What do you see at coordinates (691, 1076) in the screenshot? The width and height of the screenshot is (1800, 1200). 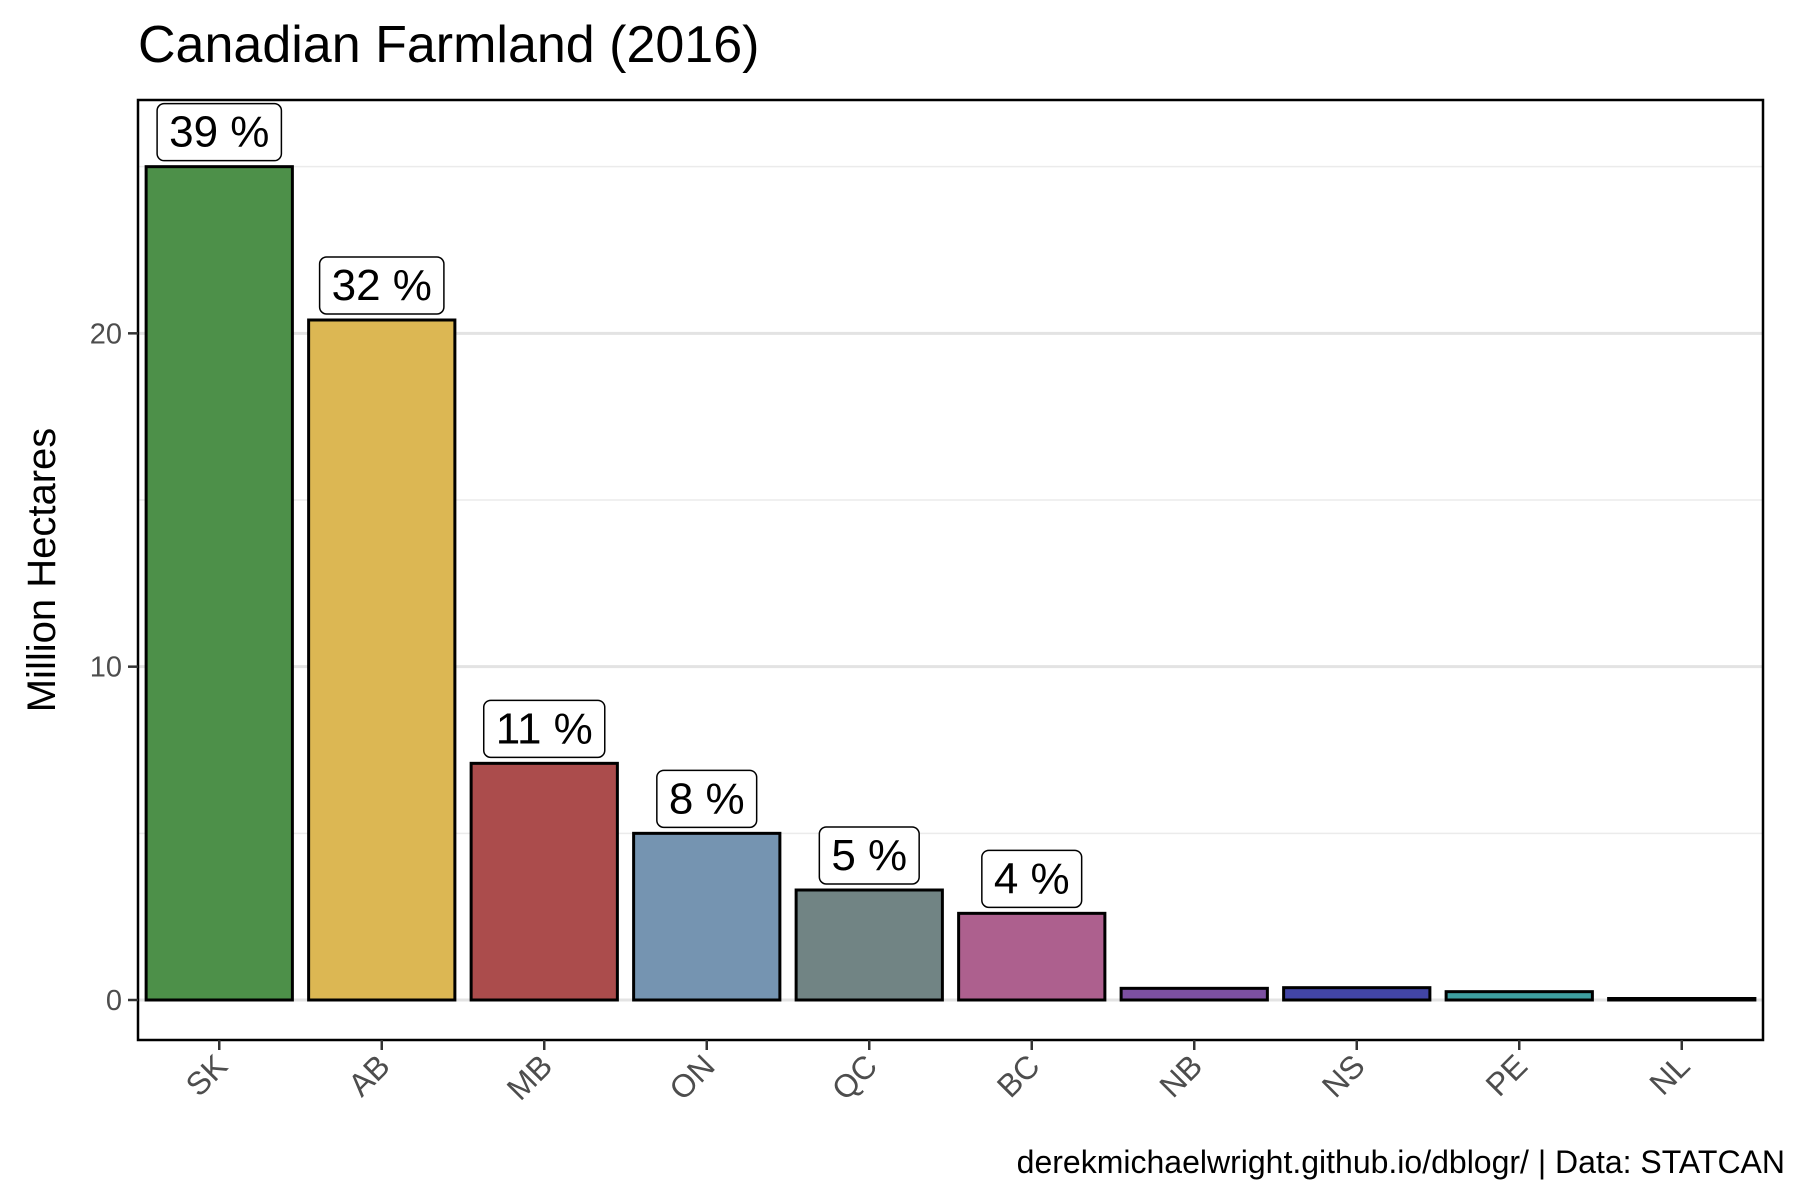 I see `x-tick-label-on: ON` at bounding box center [691, 1076].